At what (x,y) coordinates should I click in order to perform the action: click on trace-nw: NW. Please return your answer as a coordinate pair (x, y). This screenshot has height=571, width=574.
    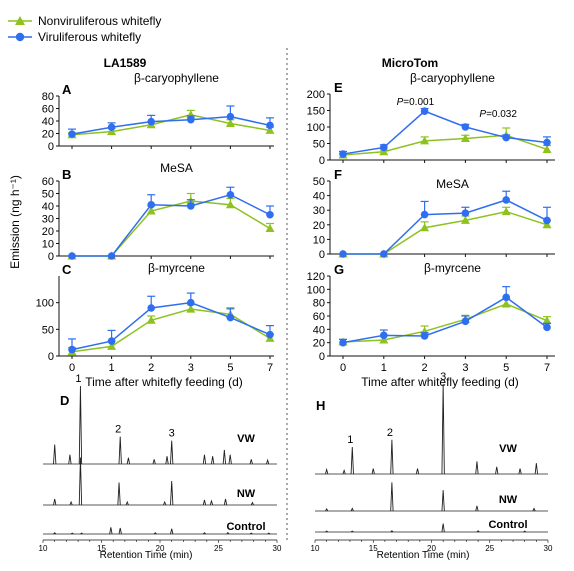
    Looking at the image, I should click on (431, 497).